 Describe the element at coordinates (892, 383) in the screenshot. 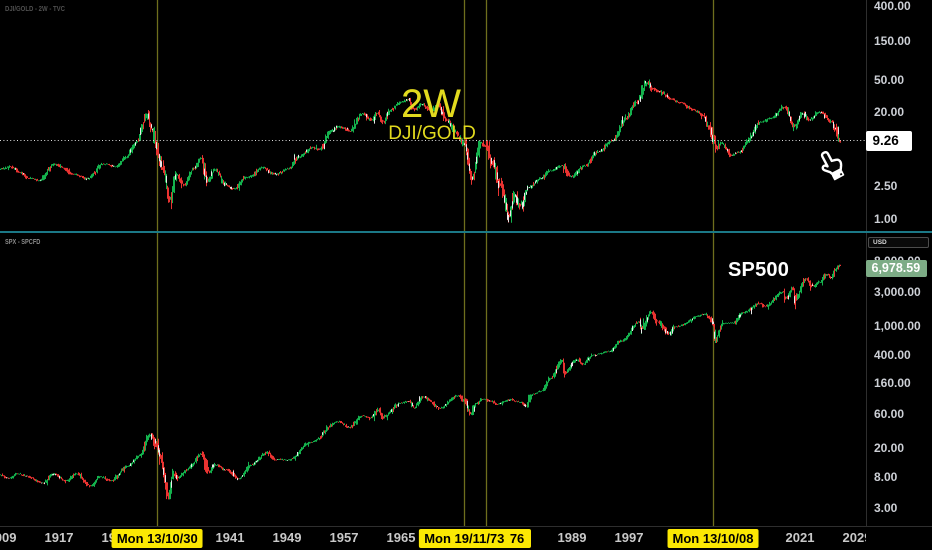

I see `price-axis-label: 160.00` at that location.